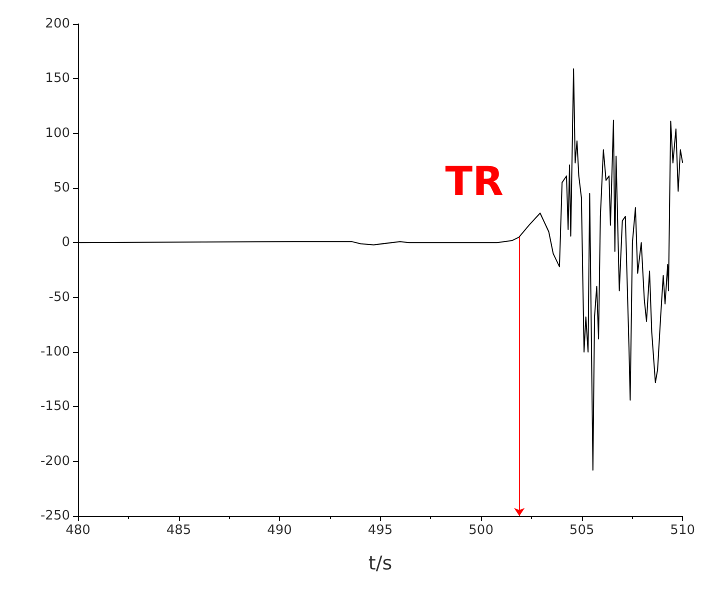 The width and height of the screenshot is (706, 595). What do you see at coordinates (61, 188) in the screenshot?
I see `y-tick-label: 50` at bounding box center [61, 188].